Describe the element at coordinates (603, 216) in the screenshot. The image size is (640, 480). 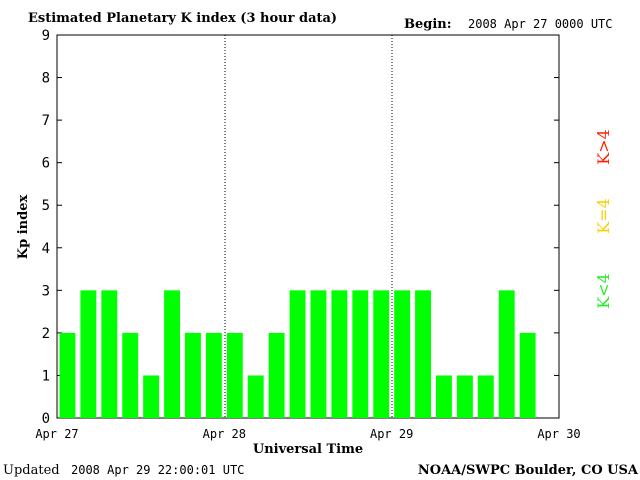
I see `legend-k-eq-4: K=4` at that location.